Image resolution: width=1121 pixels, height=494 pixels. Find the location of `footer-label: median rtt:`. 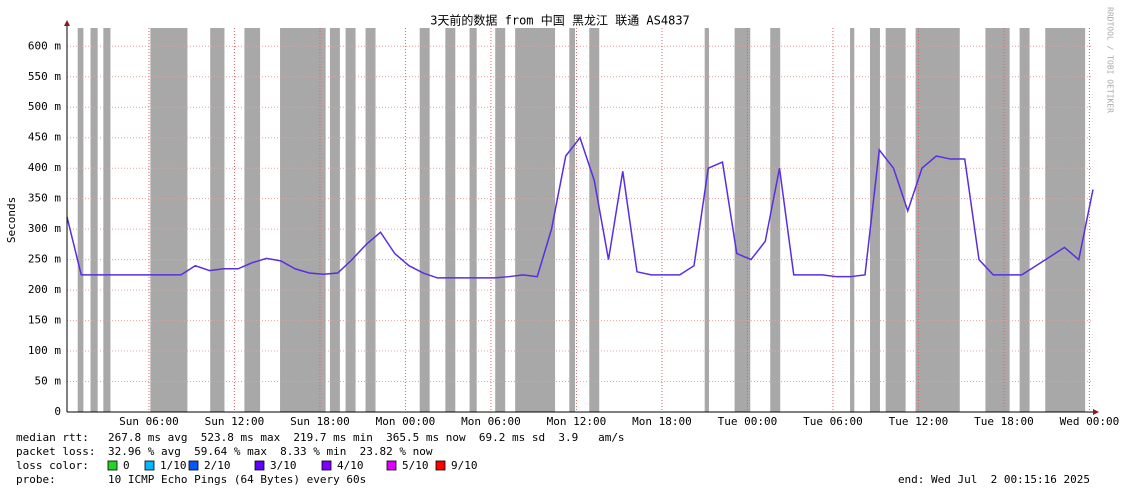

footer-label: median rtt: is located at coordinates (52, 437).